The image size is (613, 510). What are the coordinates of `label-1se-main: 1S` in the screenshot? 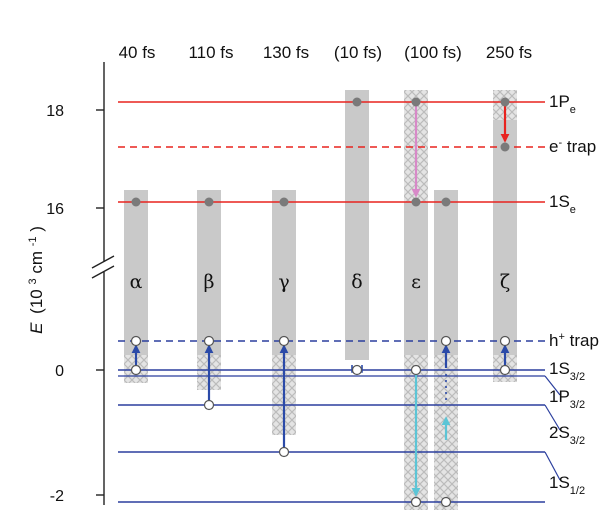 It's located at (559, 201).